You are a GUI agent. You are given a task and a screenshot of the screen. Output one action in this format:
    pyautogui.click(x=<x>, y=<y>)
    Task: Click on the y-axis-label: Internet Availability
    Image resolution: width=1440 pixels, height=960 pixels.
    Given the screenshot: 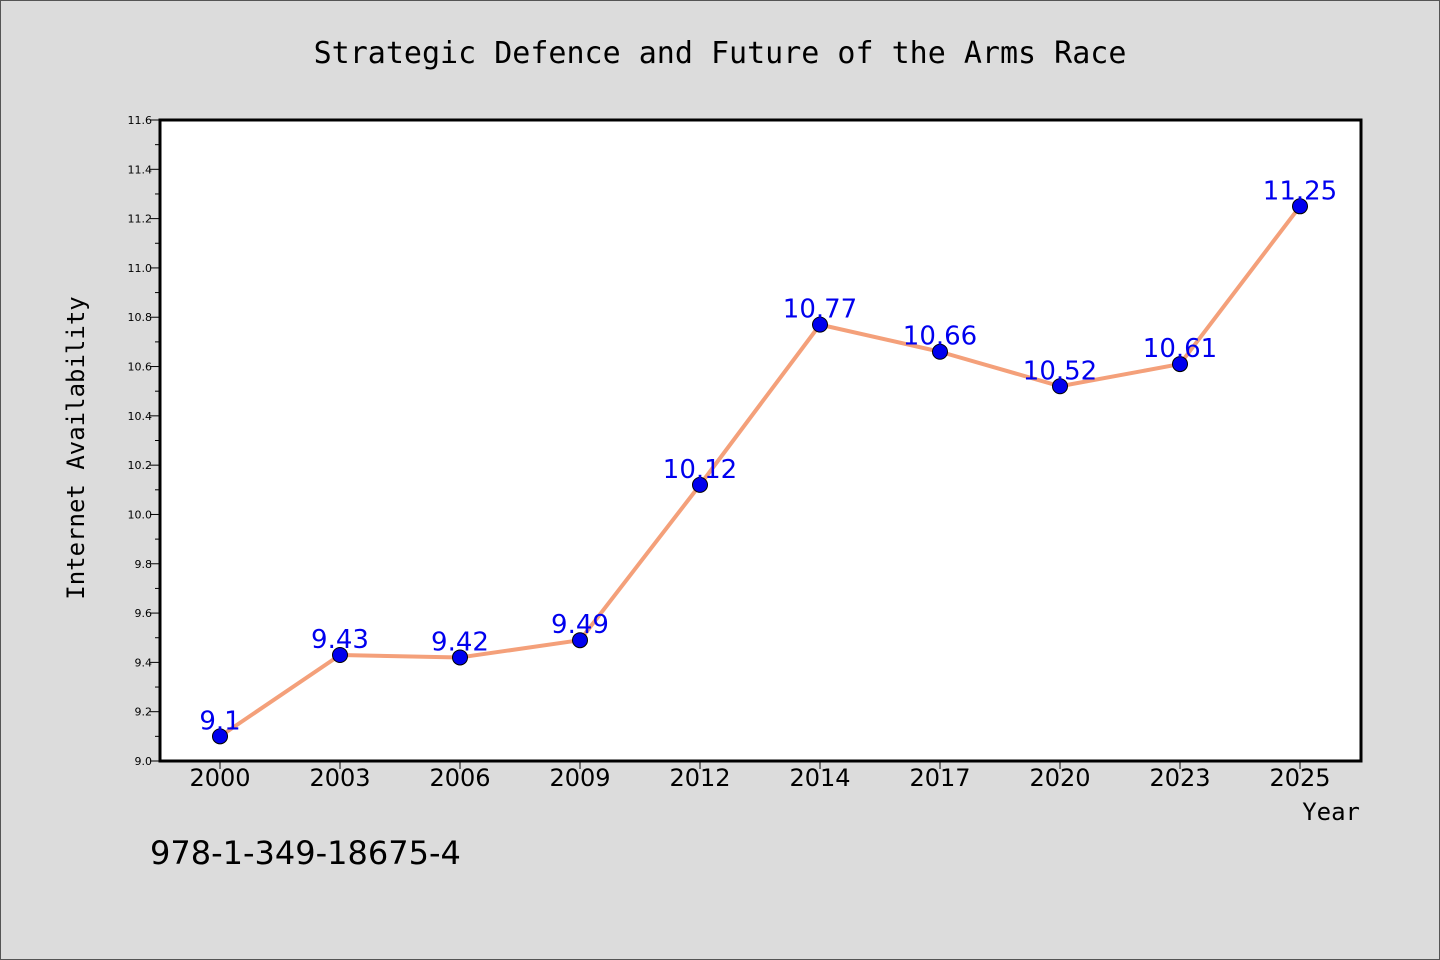 What is the action you would take?
    pyautogui.click(x=76, y=447)
    